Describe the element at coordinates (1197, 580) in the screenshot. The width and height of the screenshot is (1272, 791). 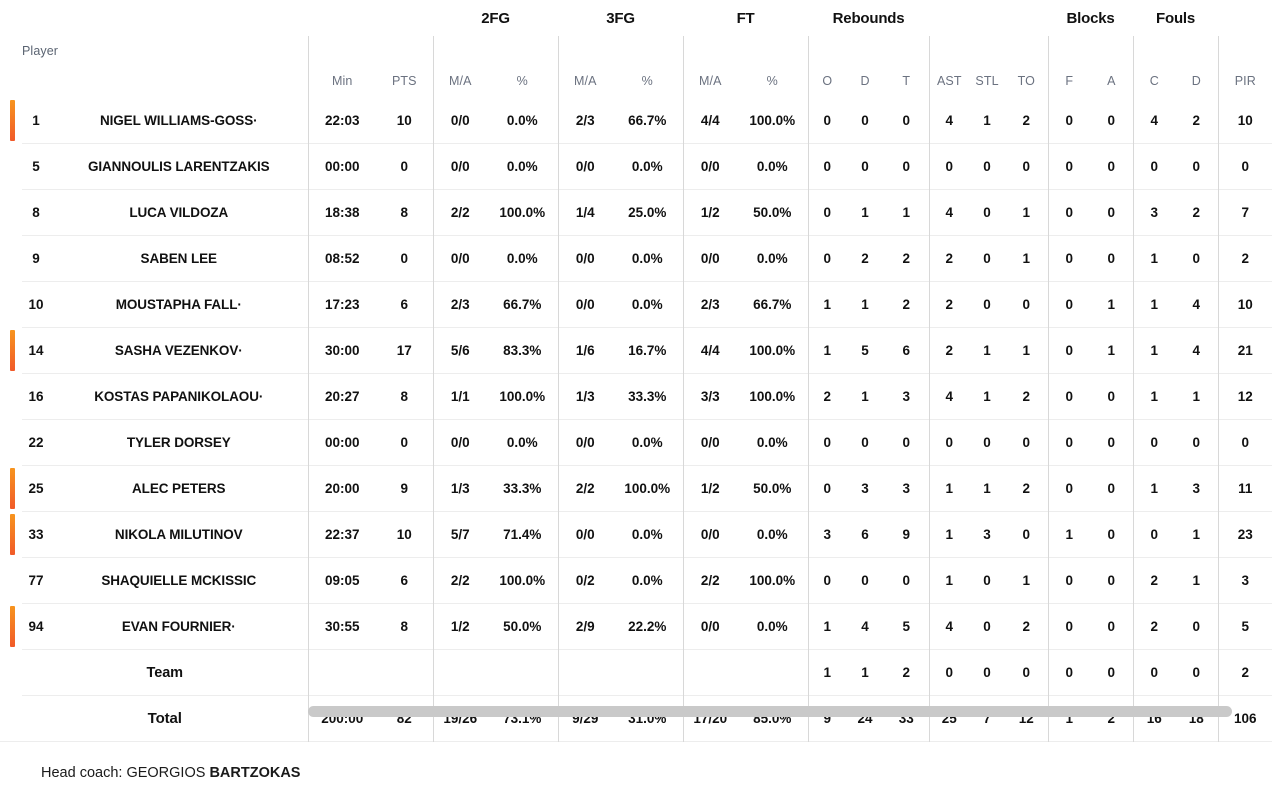
I see `stat-foul-d: 1` at that location.